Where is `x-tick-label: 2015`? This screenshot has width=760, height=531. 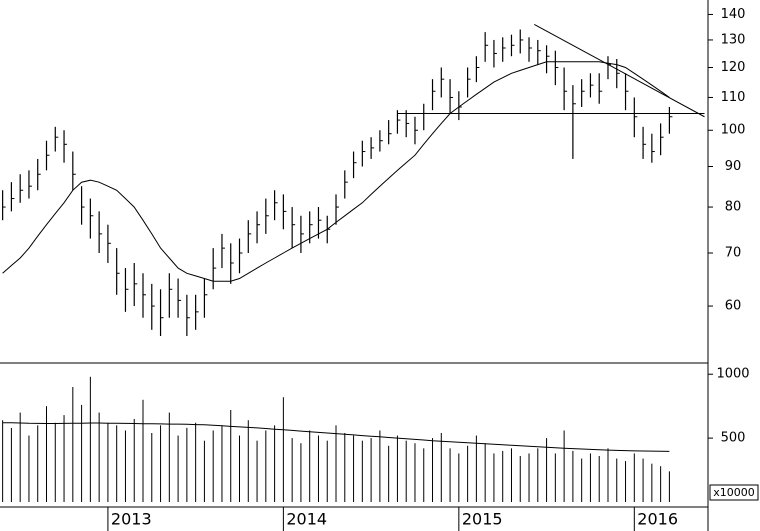
x-tick-label: 2015 is located at coordinates (482, 519).